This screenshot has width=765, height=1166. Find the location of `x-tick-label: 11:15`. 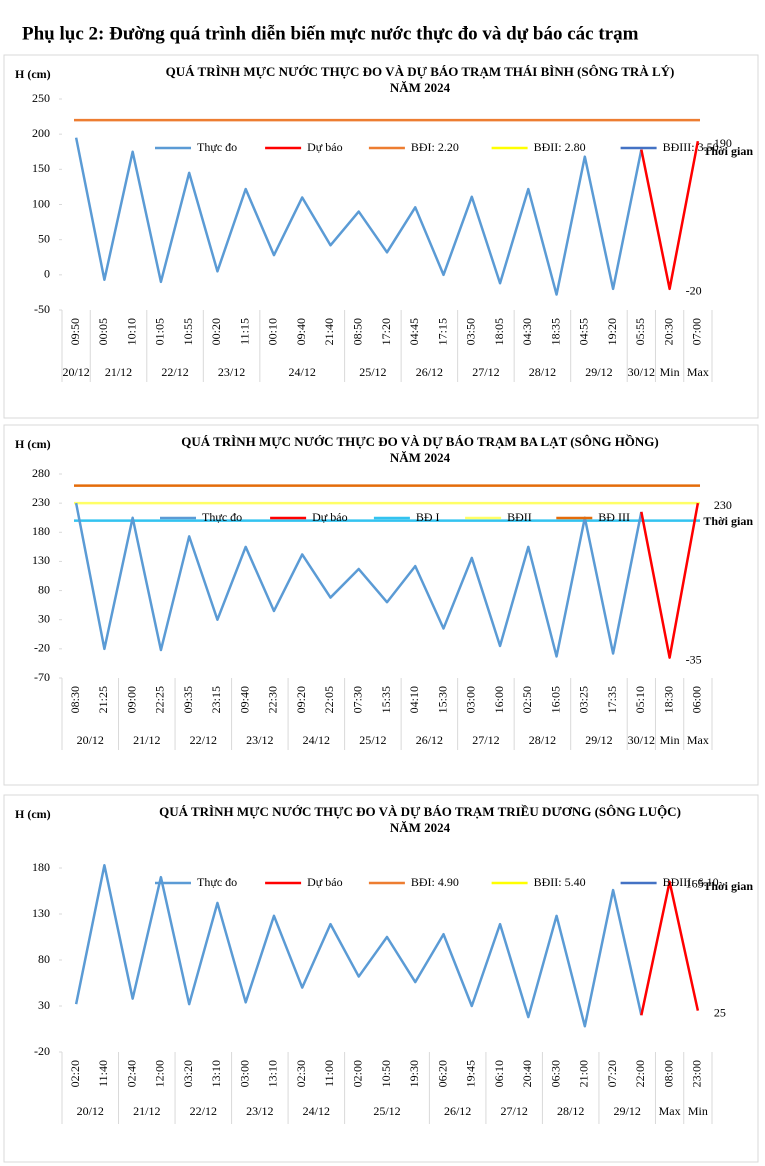

x-tick-label: 11:15 is located at coordinates (244, 331).